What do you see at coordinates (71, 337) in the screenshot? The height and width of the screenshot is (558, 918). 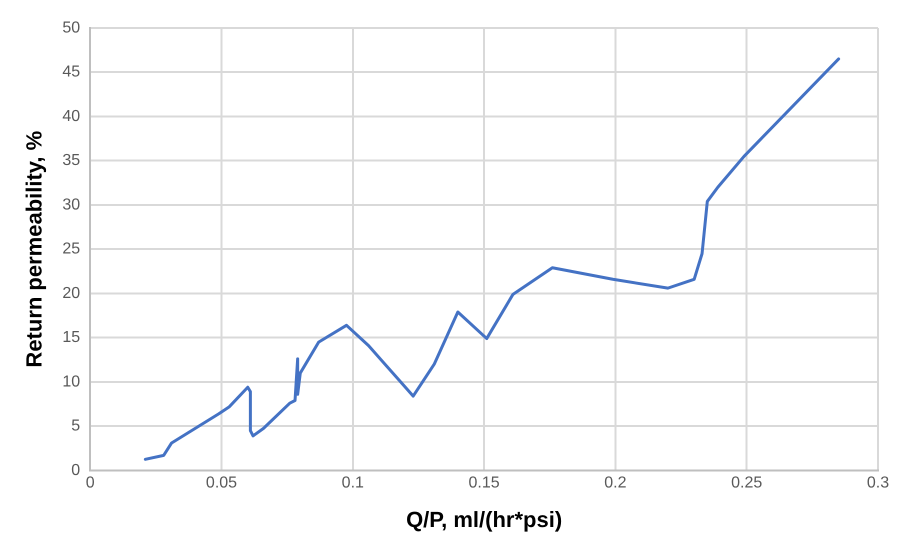 I see `y-tick-label: 15` at bounding box center [71, 337].